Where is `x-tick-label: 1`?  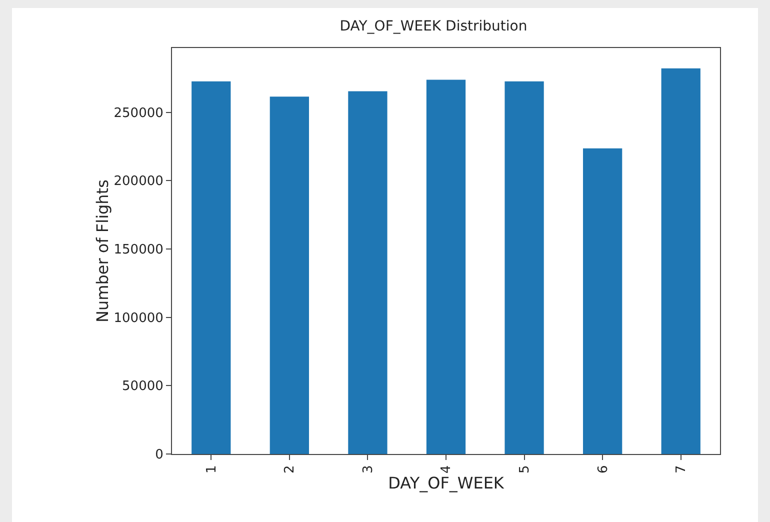
x-tick-label: 1 is located at coordinates (212, 469).